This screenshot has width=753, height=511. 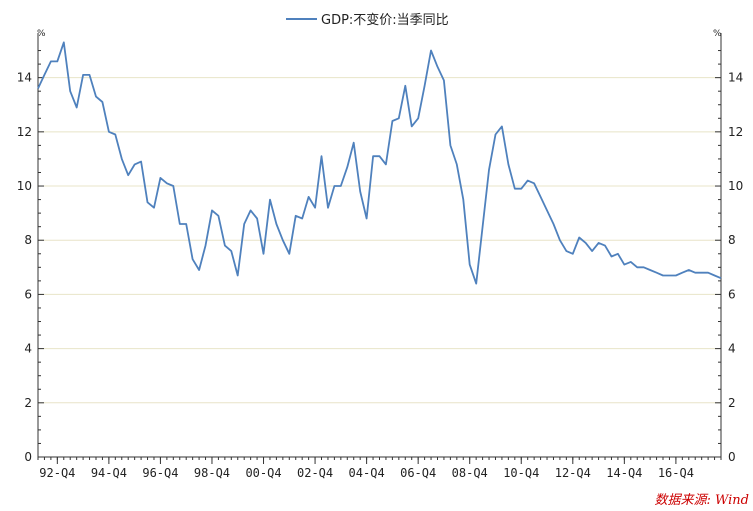 I want to click on left-tick-label: 10, so click(x=24, y=186).